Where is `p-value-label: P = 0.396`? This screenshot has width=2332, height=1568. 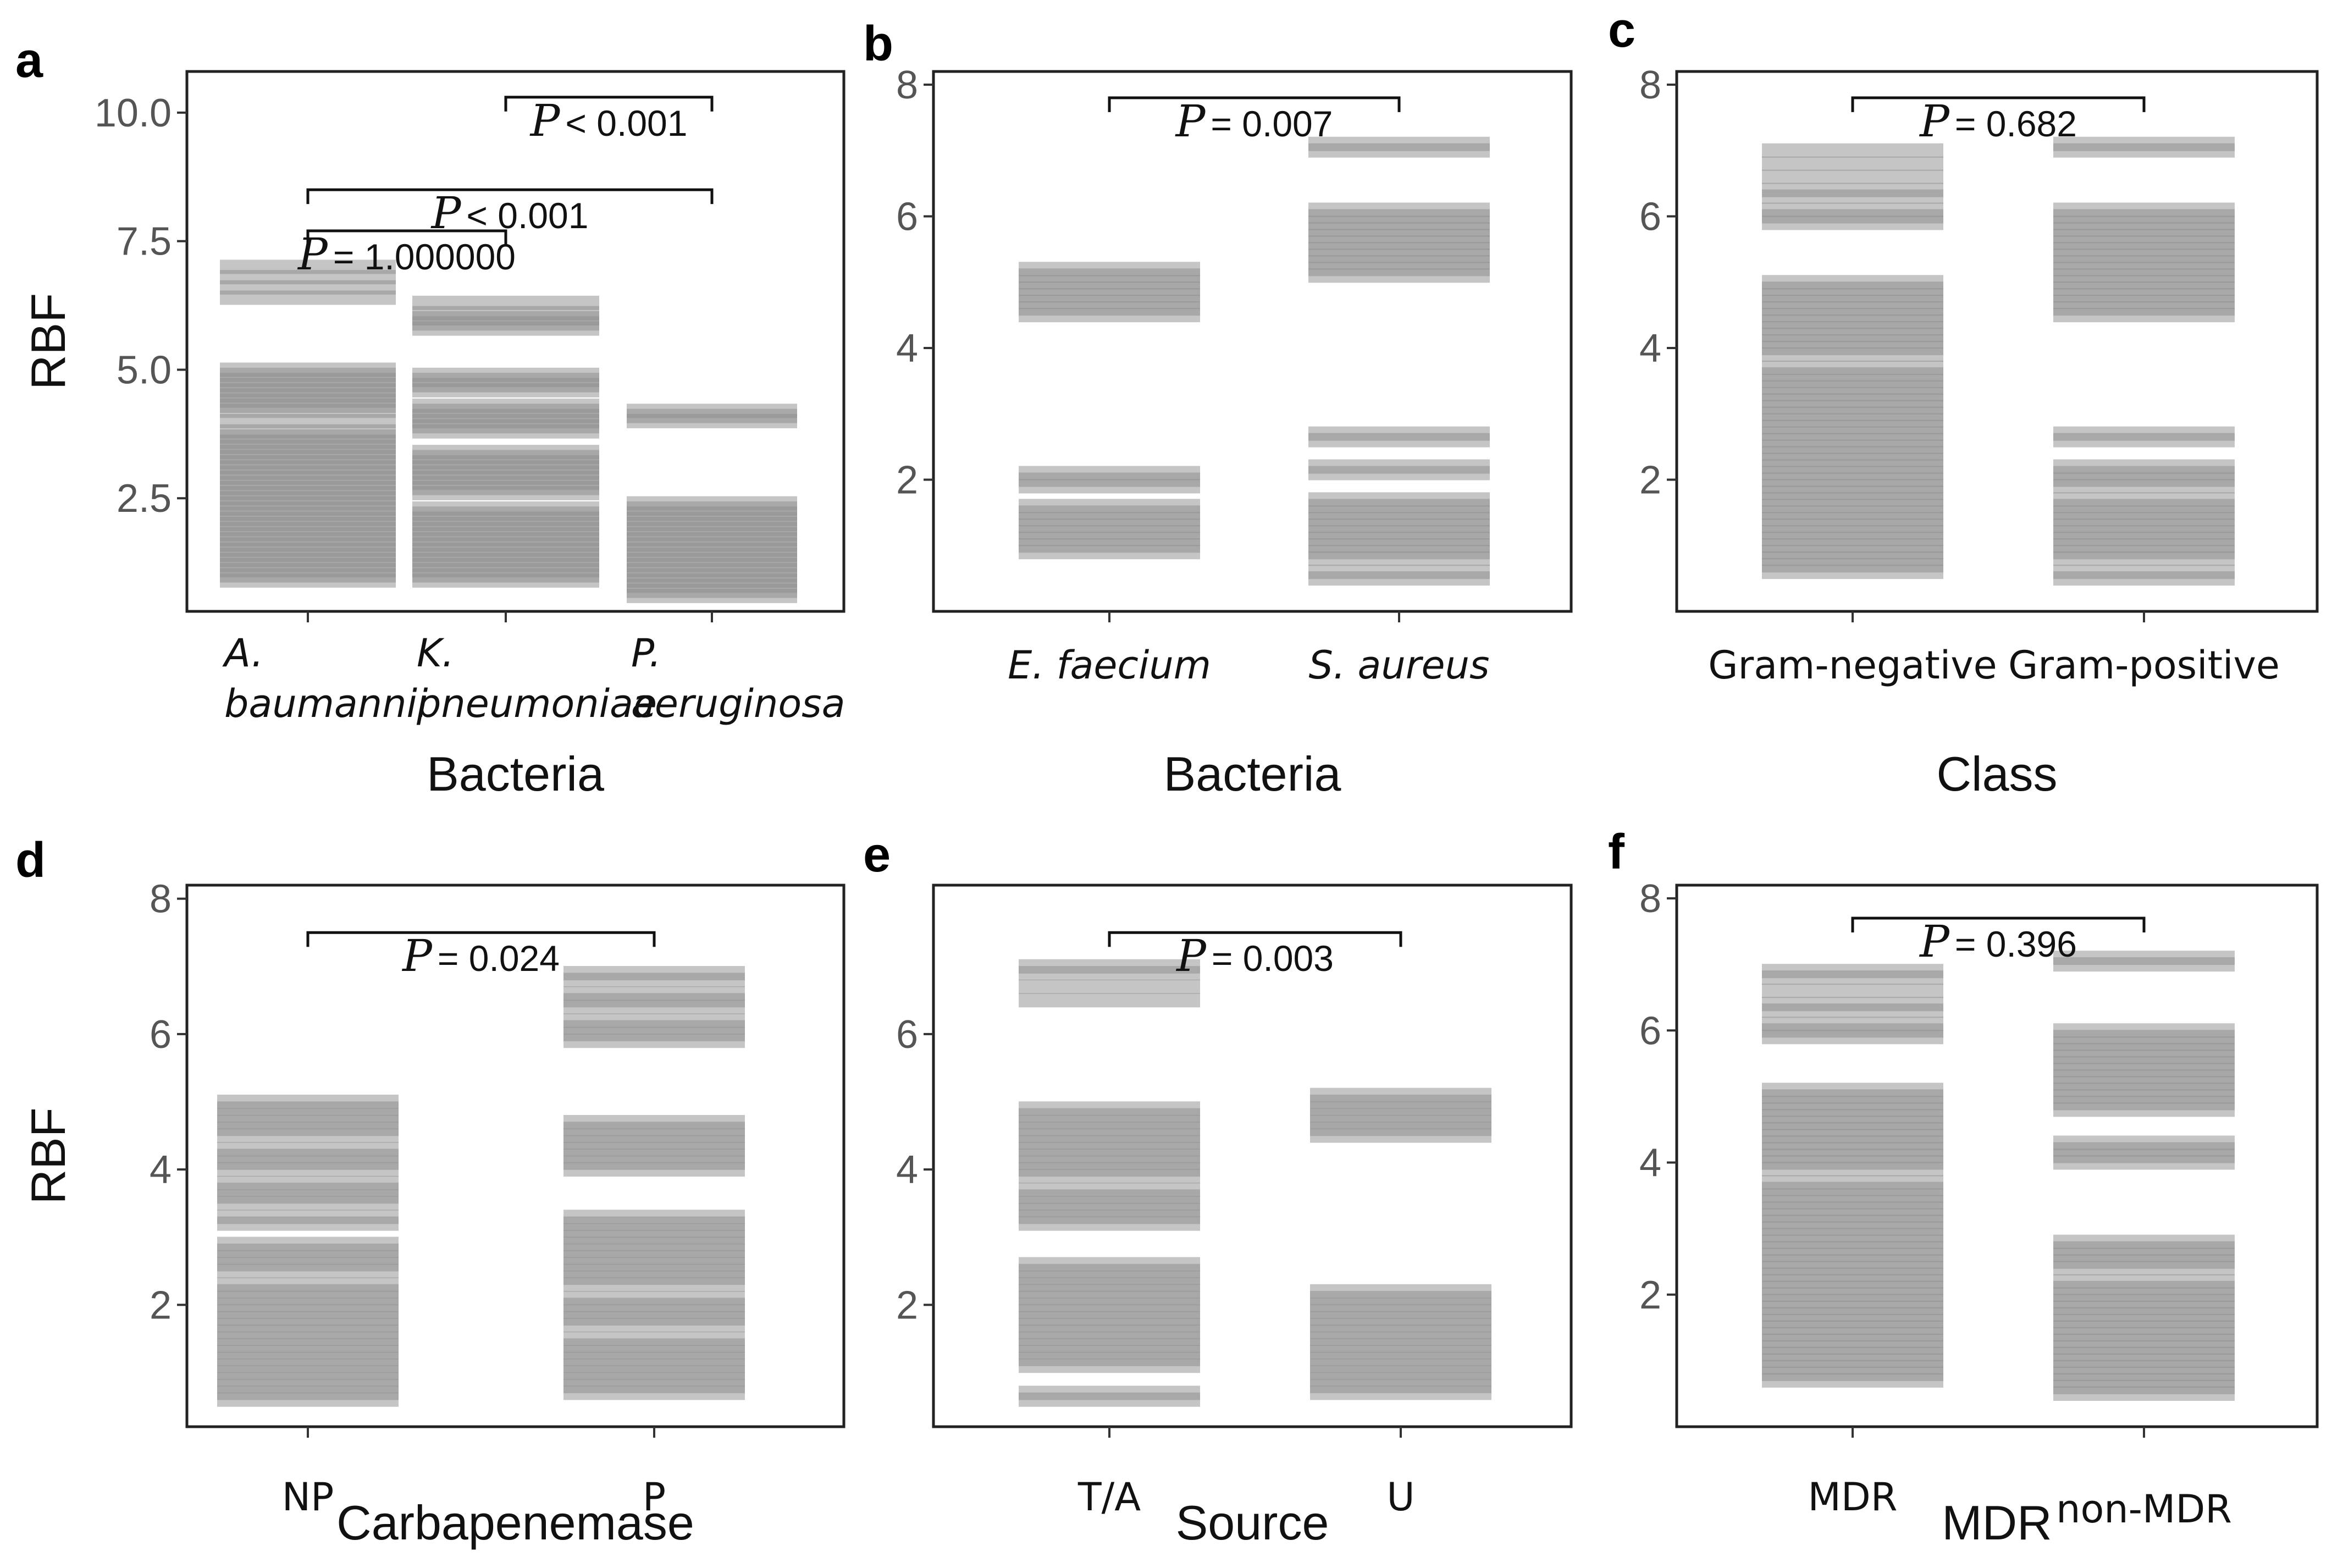 p-value-label: P = 0.396 is located at coordinates (1998, 942).